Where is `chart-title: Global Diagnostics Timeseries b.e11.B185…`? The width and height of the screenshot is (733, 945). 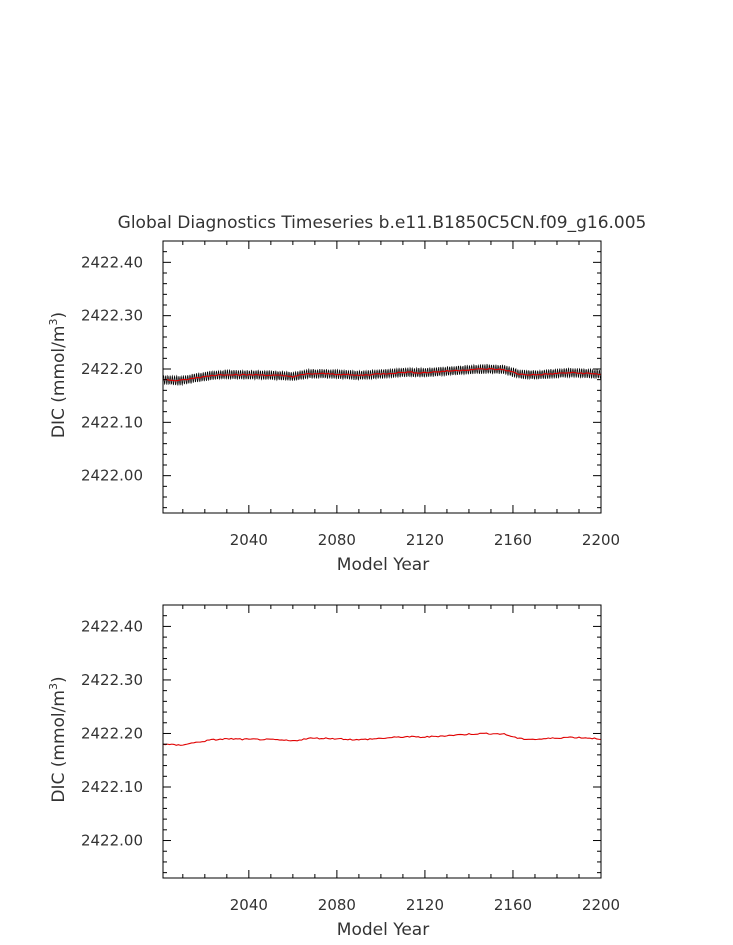
chart-title: Global Diagnostics Timeseries b.e11.B185… is located at coordinates (382, 223).